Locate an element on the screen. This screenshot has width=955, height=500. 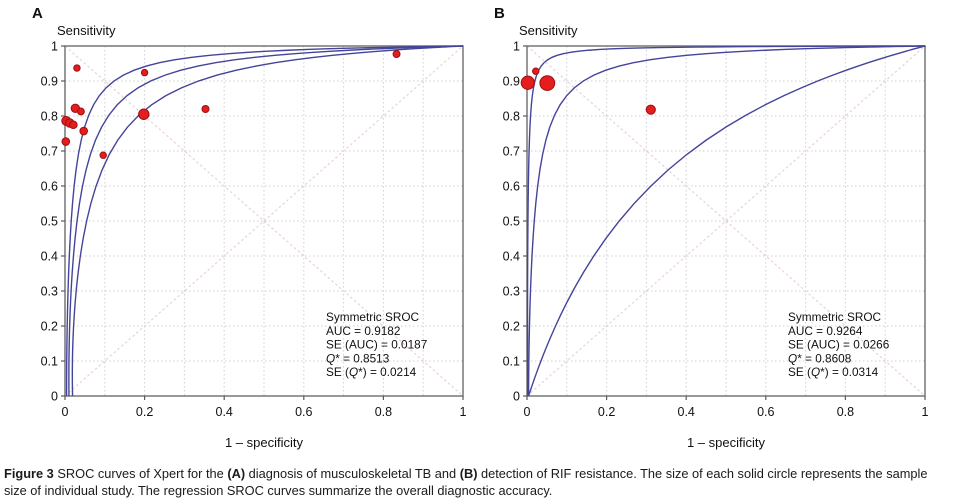
sroc-statistics-line: AUC = 0.9264 is located at coordinates (825, 331).